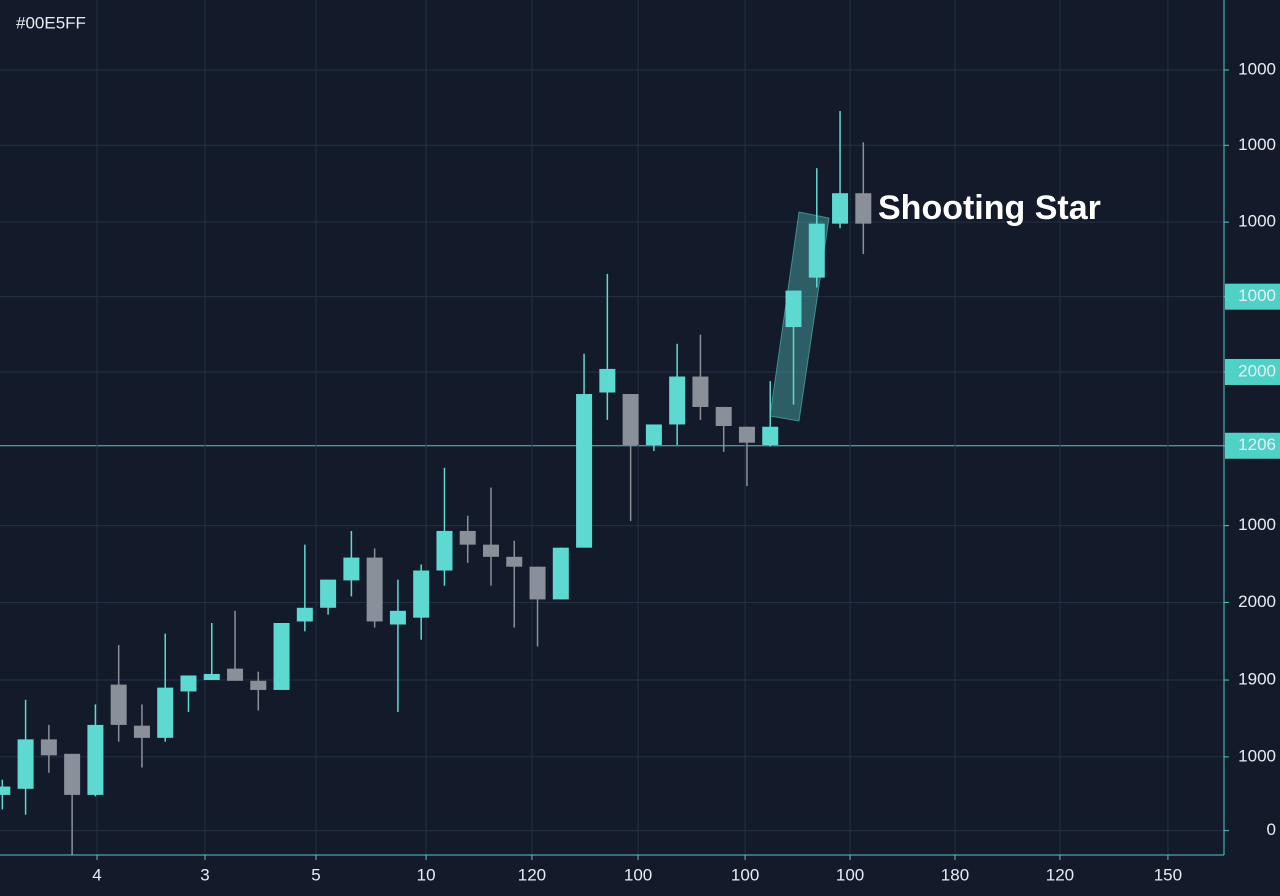  What do you see at coordinates (96, 874) in the screenshot?
I see `x-tick-label: 4` at bounding box center [96, 874].